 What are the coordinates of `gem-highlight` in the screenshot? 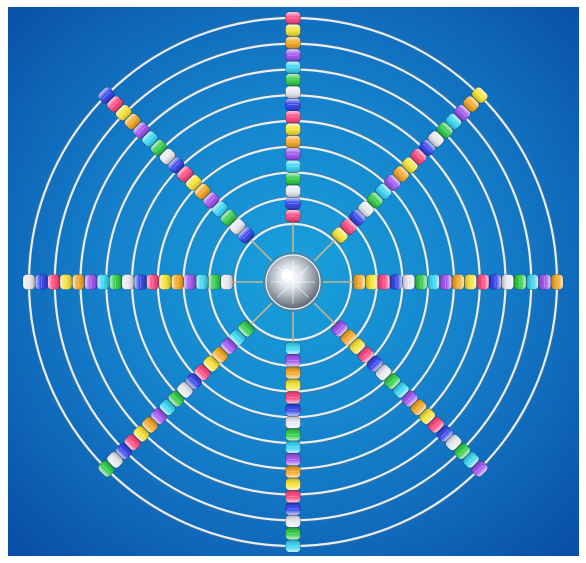 It's located at (287, 275).